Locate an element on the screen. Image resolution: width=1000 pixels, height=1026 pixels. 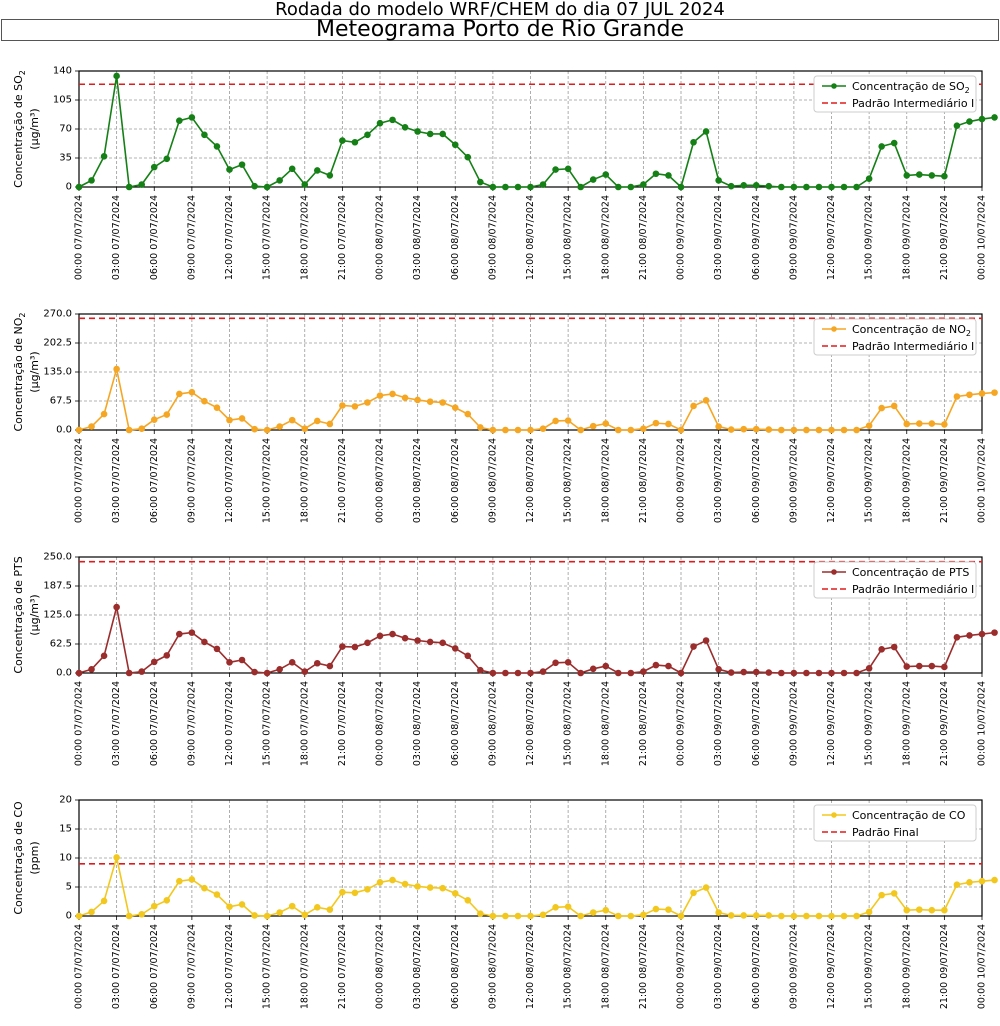
y-tick-label: 35 is located at coordinates (65, 158).